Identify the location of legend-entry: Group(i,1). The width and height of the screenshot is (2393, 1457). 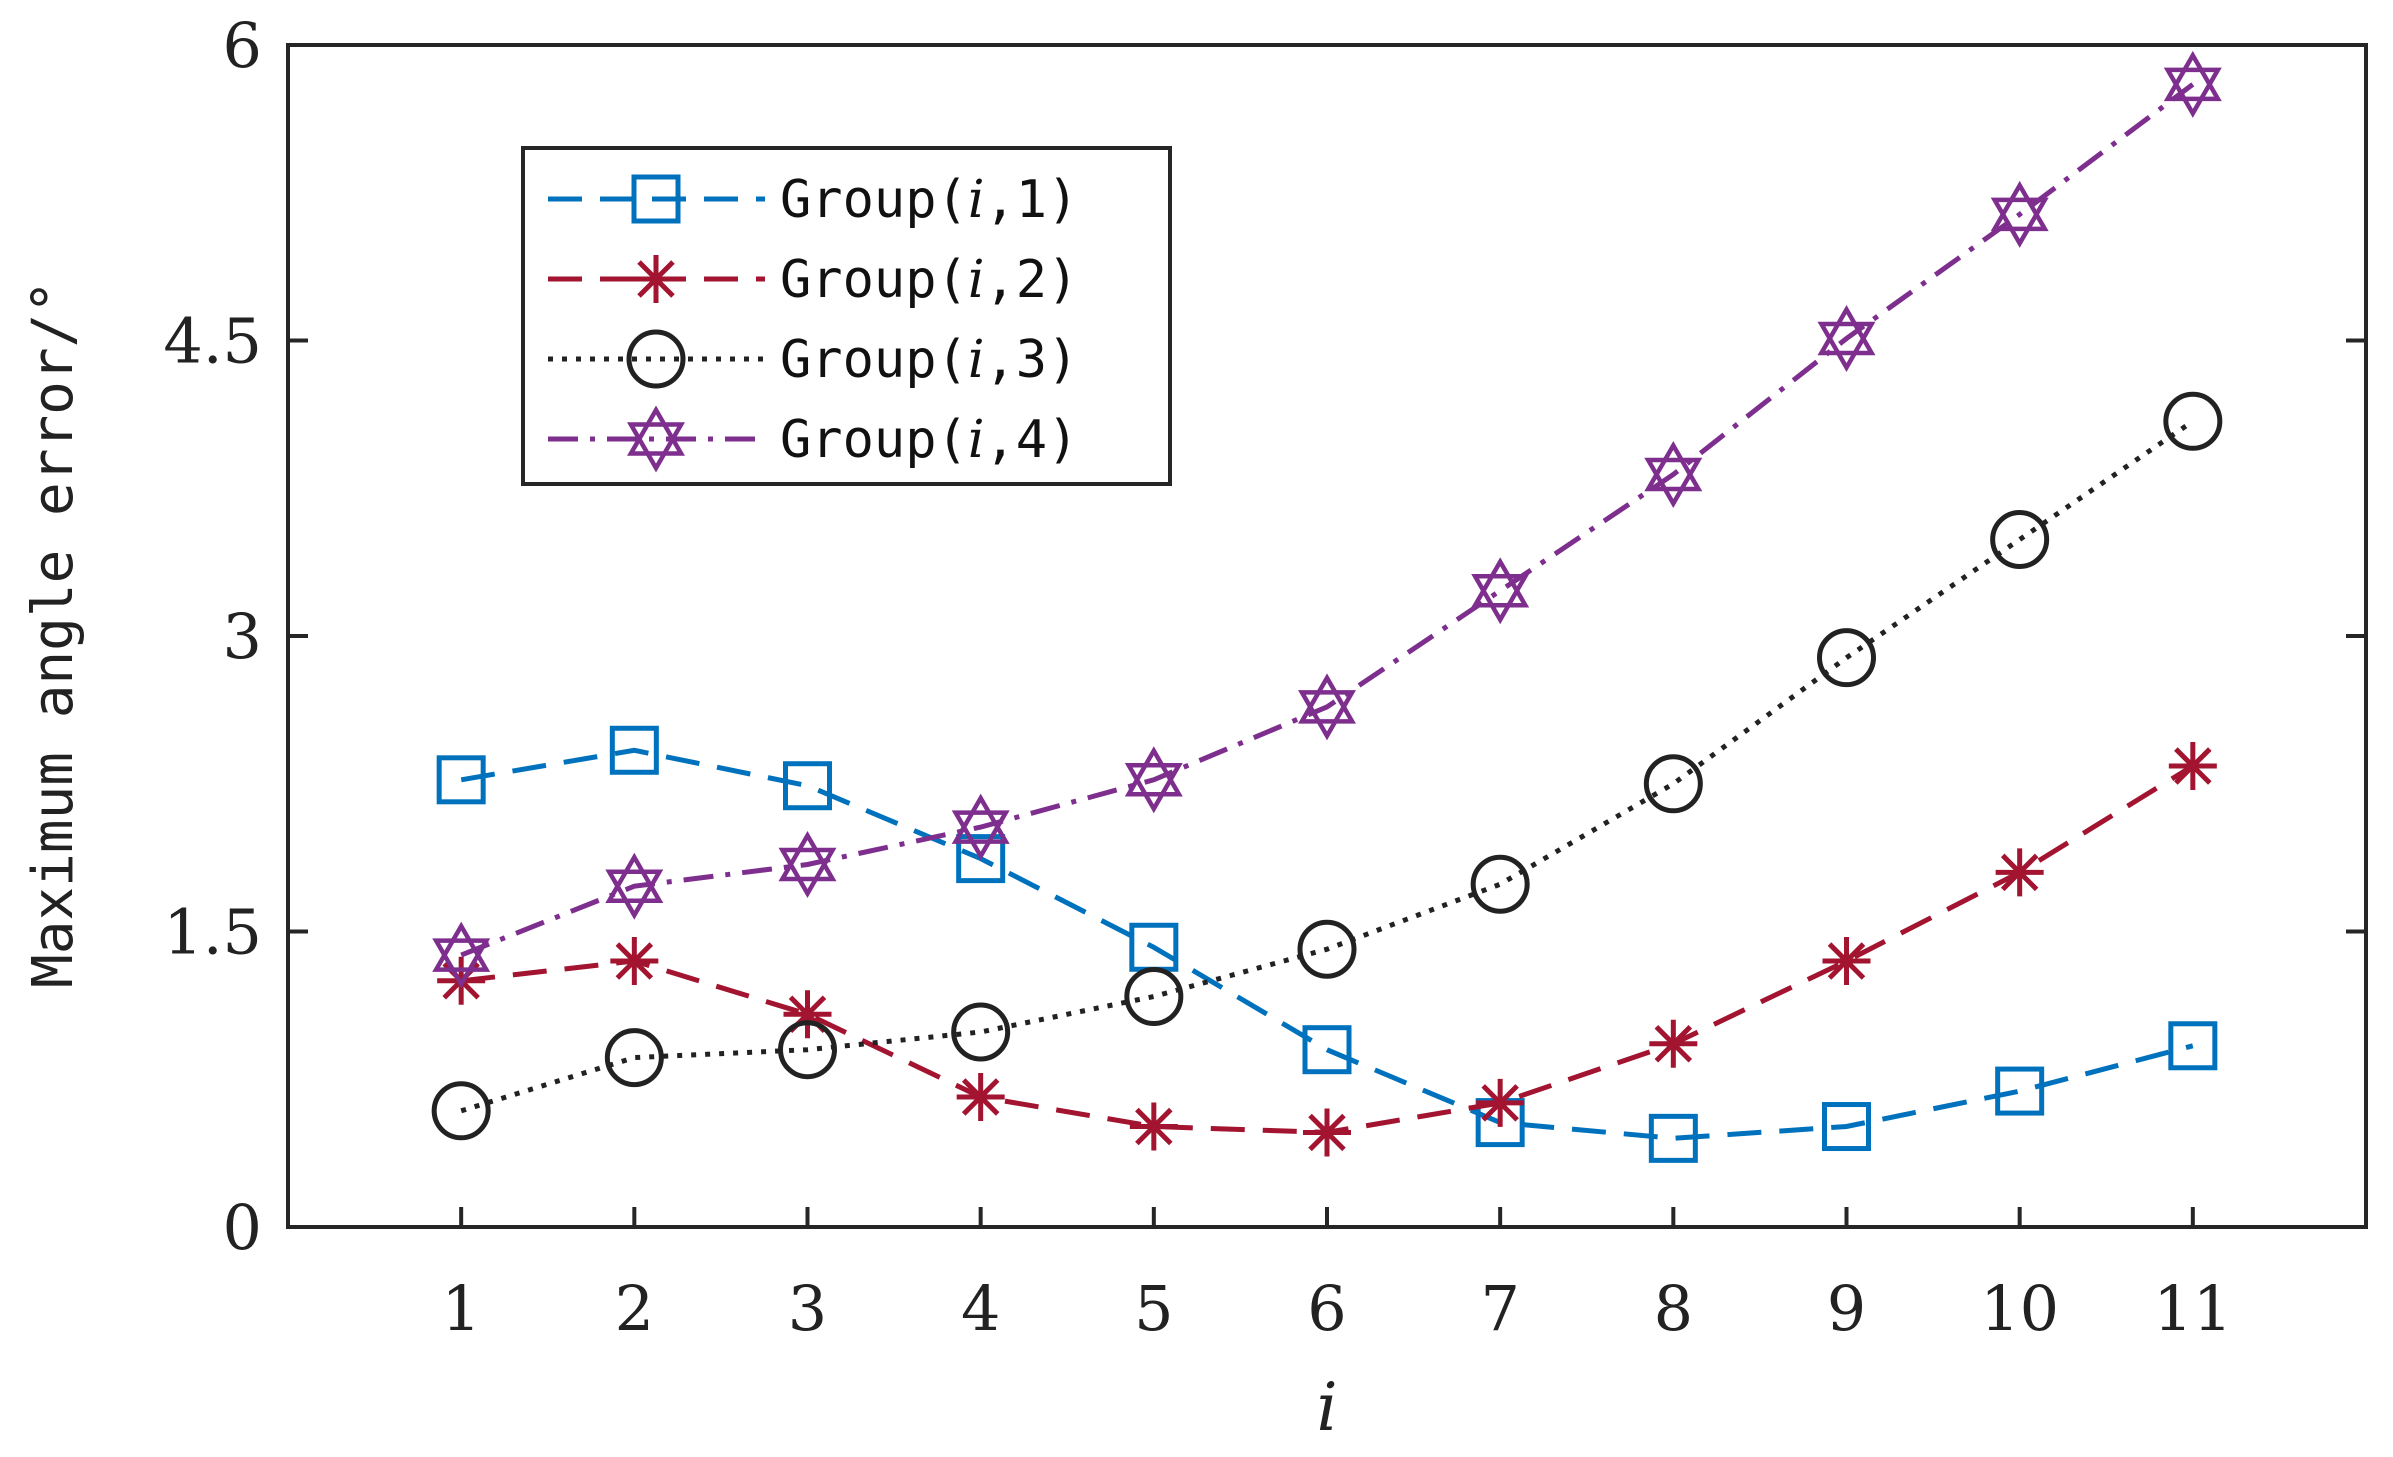
(813, 200).